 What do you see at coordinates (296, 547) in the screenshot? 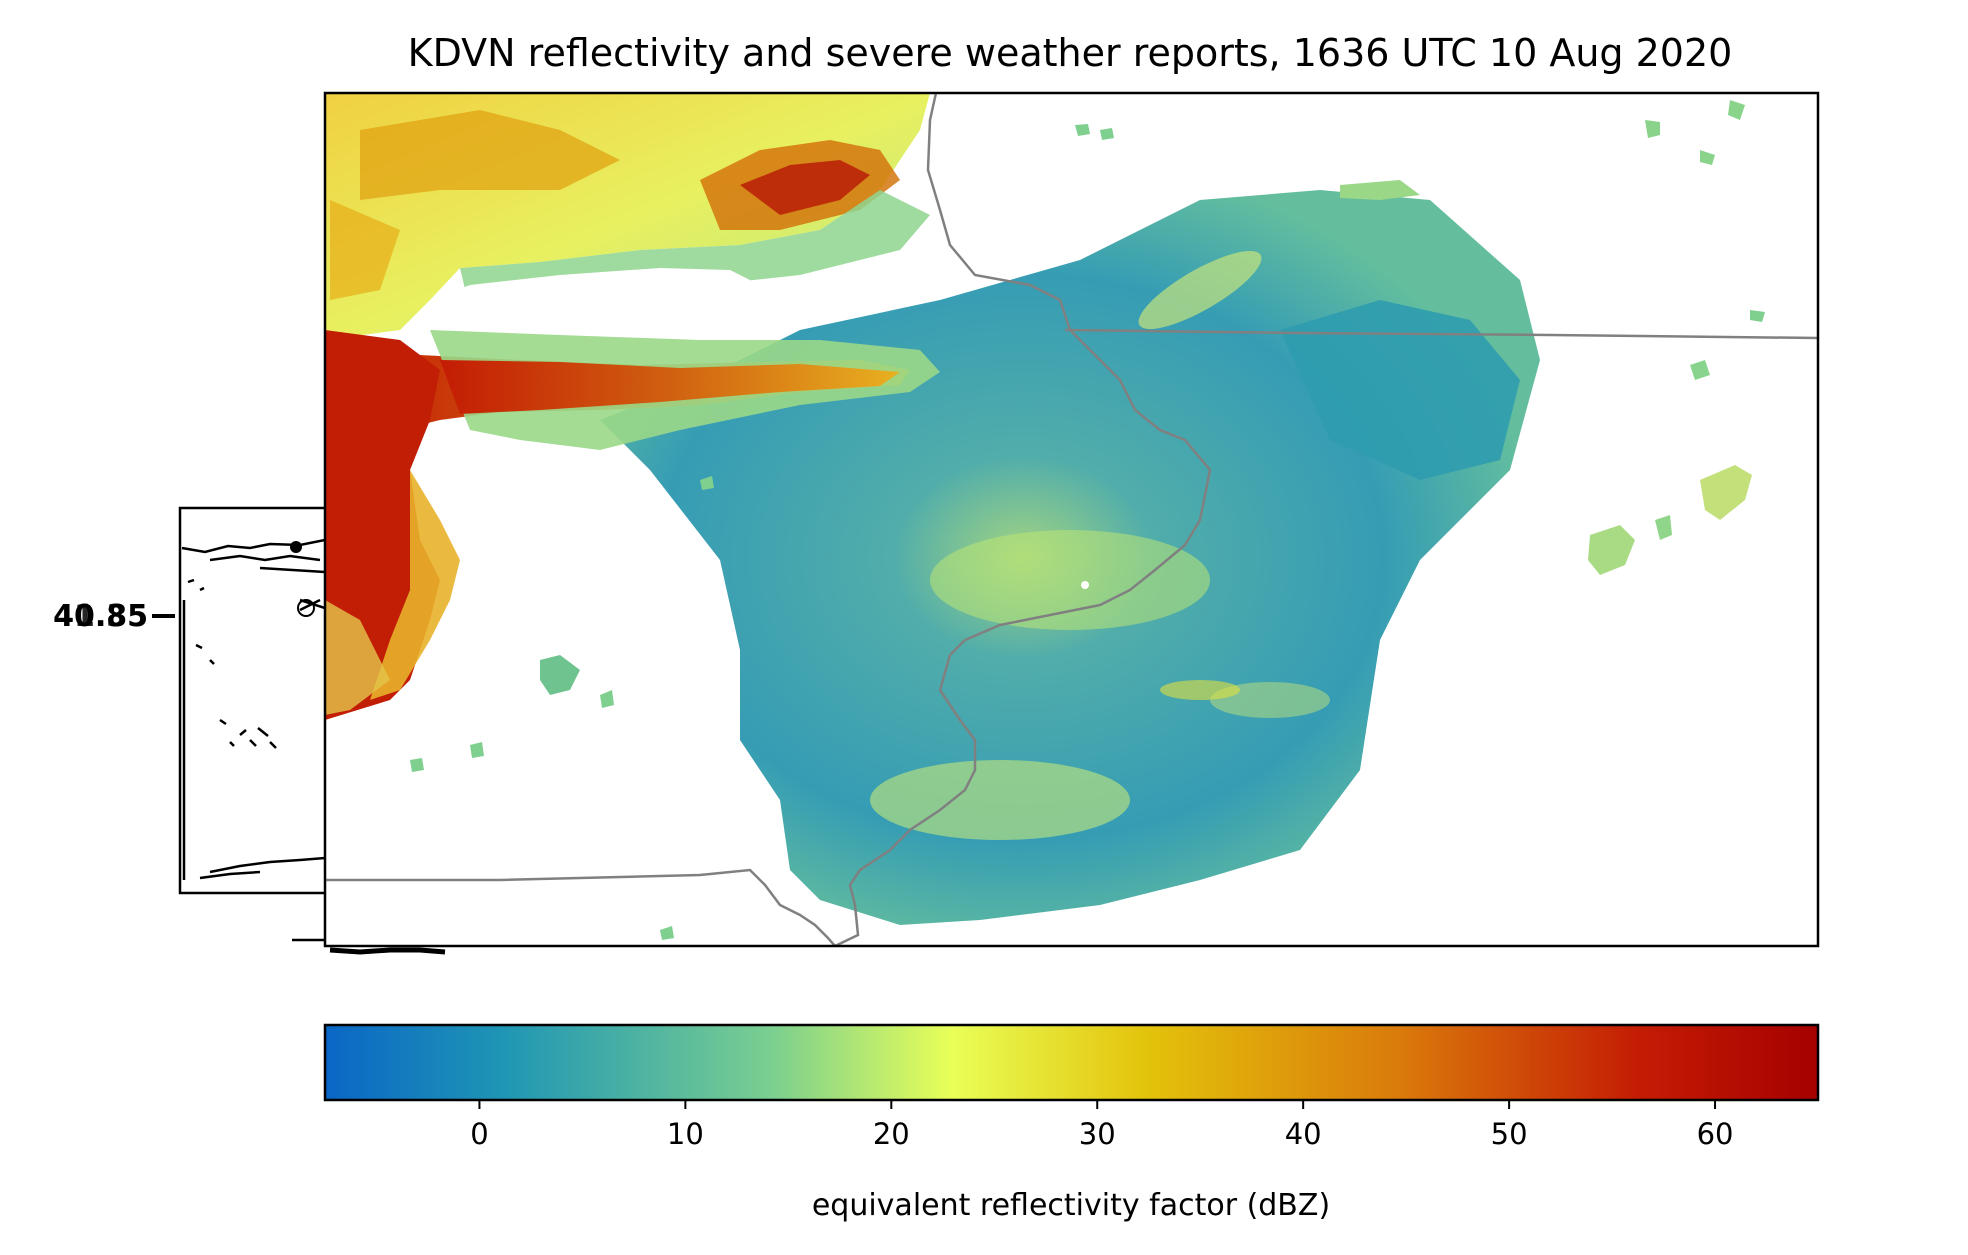
I see `inset-marker` at bounding box center [296, 547].